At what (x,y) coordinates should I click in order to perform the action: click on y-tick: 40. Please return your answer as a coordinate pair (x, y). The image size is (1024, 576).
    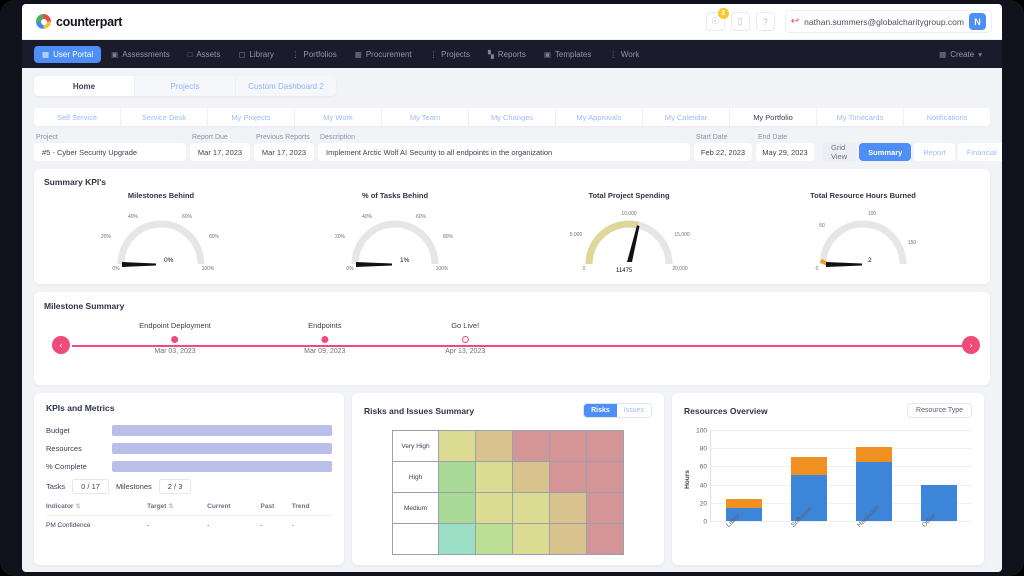
    Looking at the image, I should click on (703, 486).